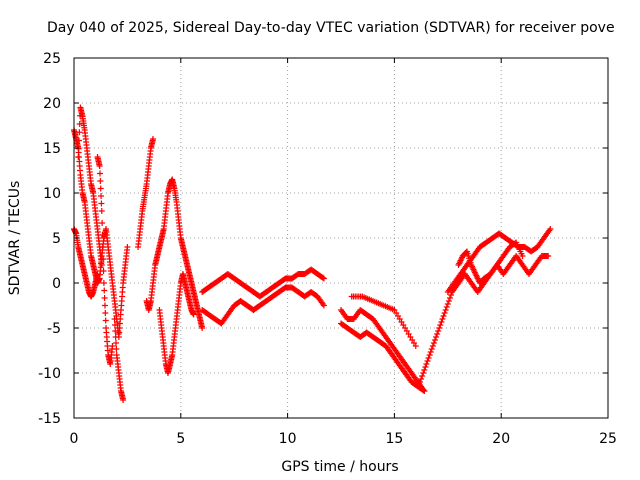 The image size is (640, 480). Describe the element at coordinates (52, 194) in the screenshot. I see `y-tick-label: 10` at that location.